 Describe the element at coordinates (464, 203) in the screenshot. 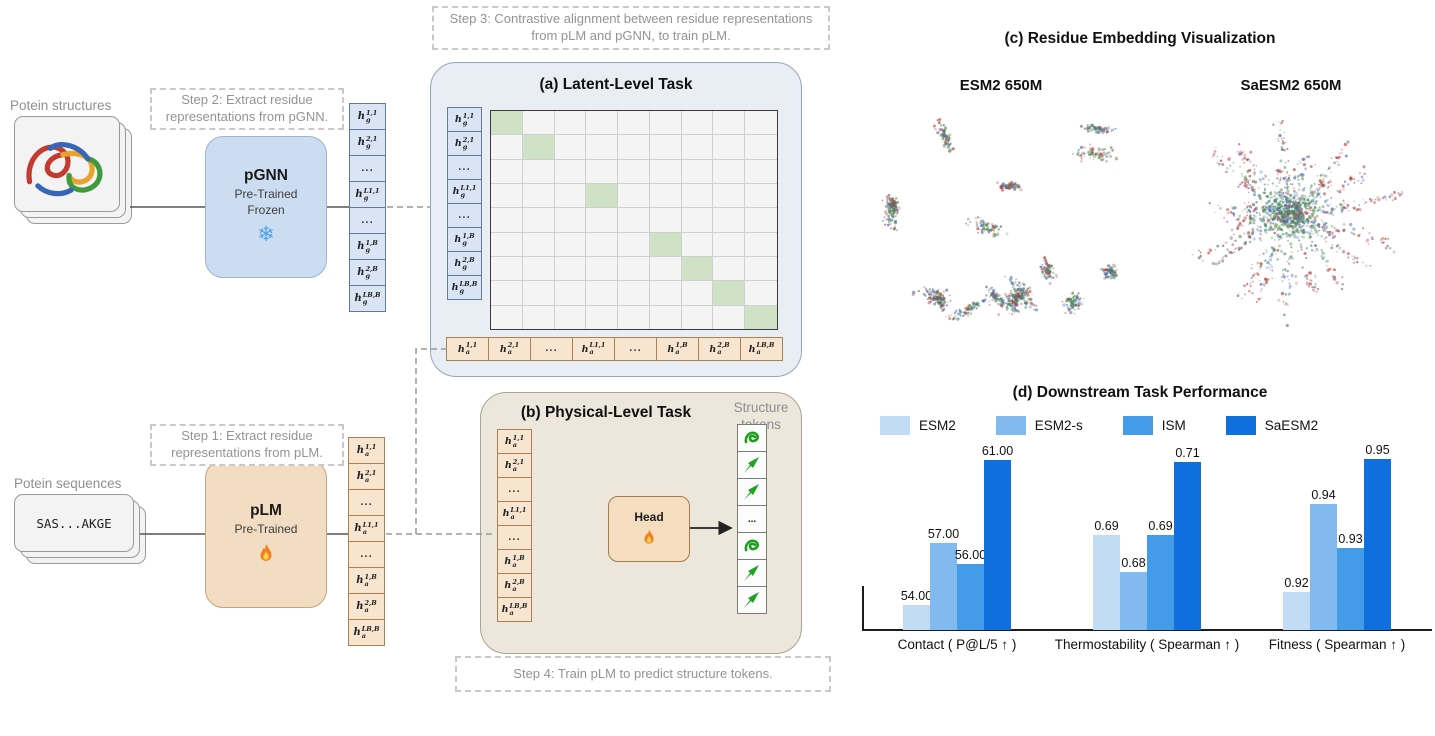

I see `panel-a-token-column: h 1,1 g h 2,1 g... h L1,1 g... h 1,B g h 2,B g h LB,B g` at that location.